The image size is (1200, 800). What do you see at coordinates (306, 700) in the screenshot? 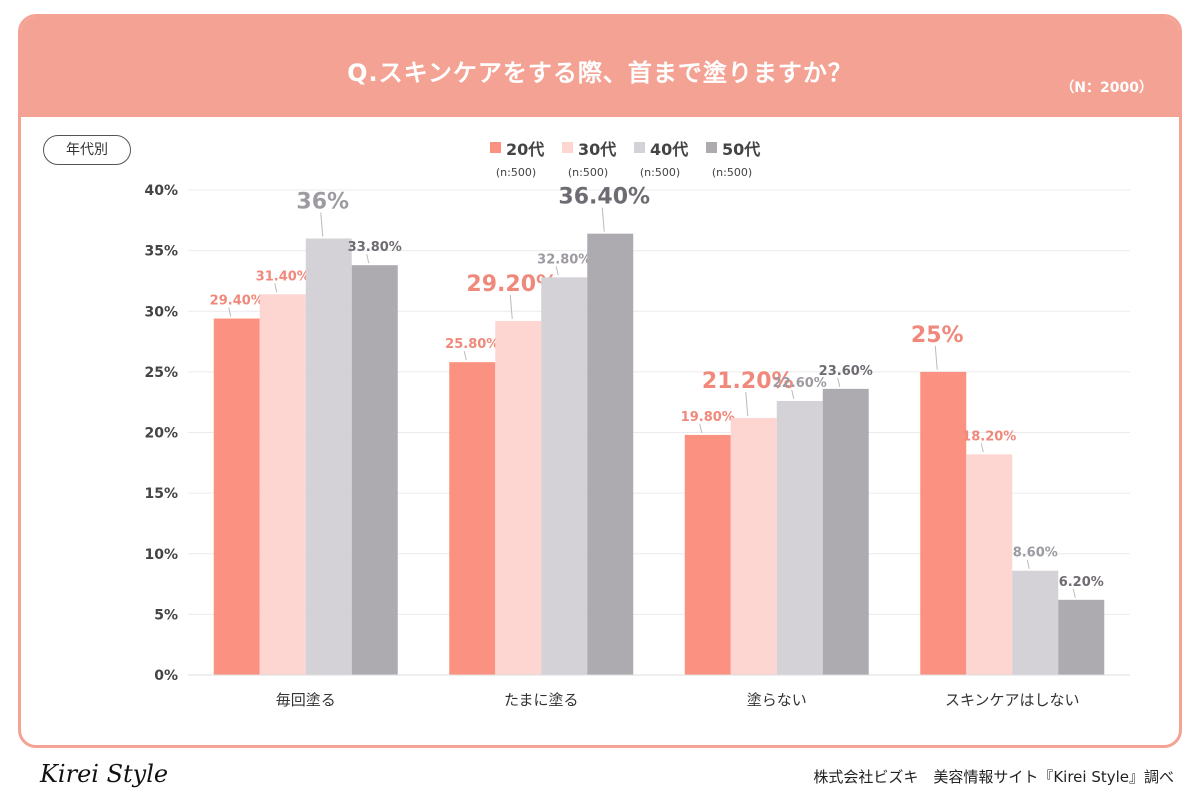
I see `x-category-label: 毎回塗る` at bounding box center [306, 700].